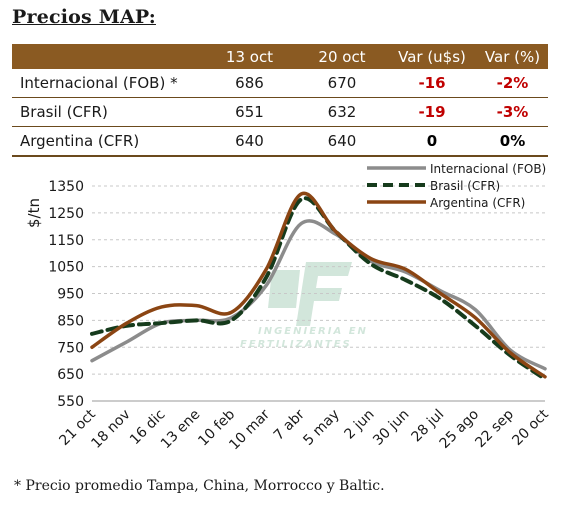 Image resolution: width=571 pixels, height=506 pixels. What do you see at coordinates (342, 56) in the screenshot?
I see `header-20oct: 20 oct` at bounding box center [342, 56].